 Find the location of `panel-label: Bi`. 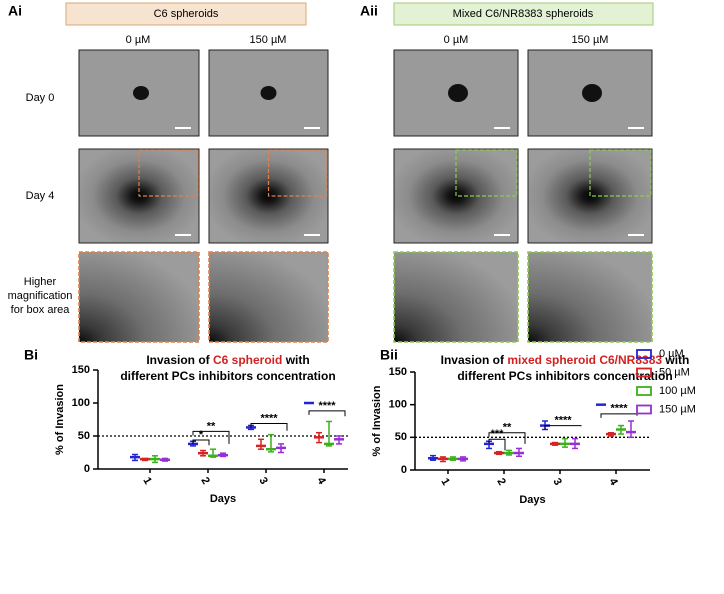

panel-label: Bi is located at coordinates (31, 355).